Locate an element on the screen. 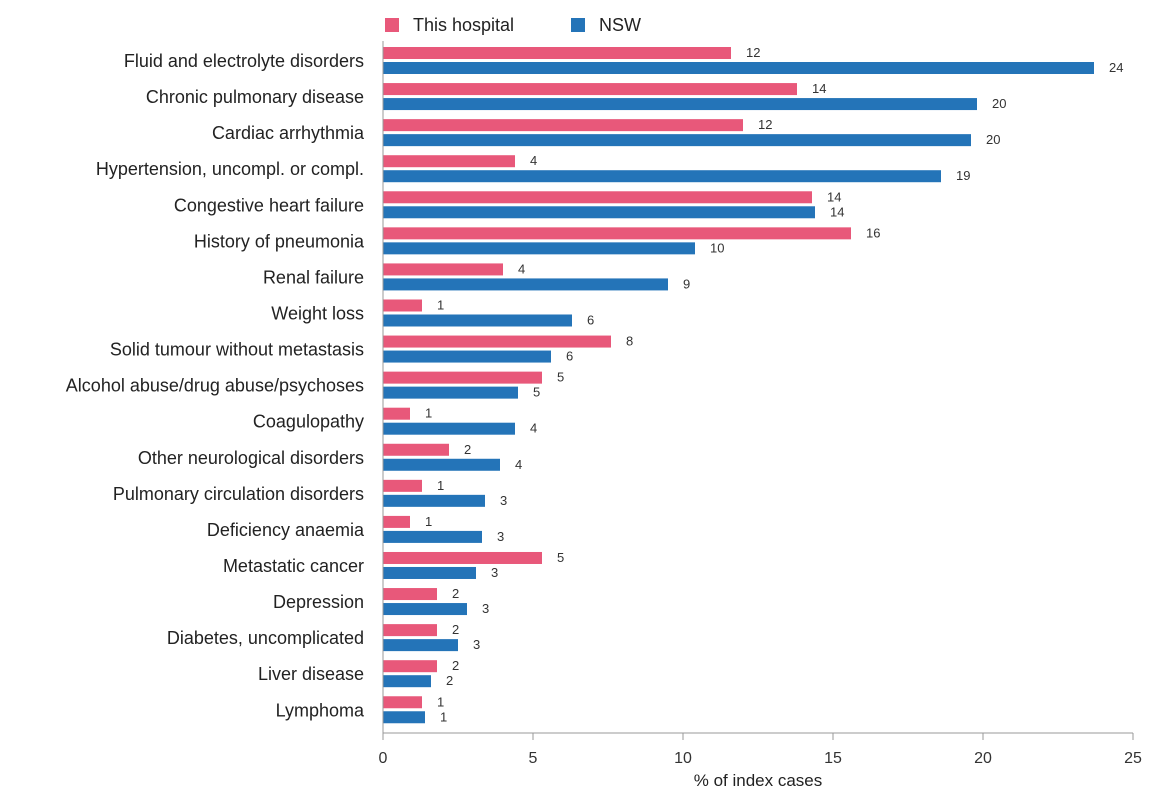 The width and height of the screenshot is (1154, 792). legend-label-this-hospital: This hospital is located at coordinates (463, 25).